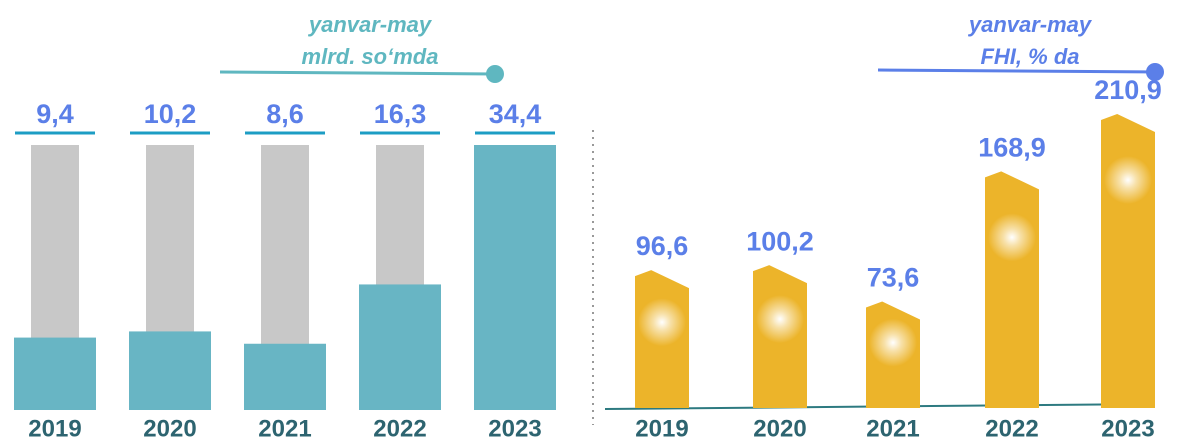 Image resolution: width=1182 pixels, height=441 pixels. Describe the element at coordinates (285, 114) in the screenshot. I see `value-label: 8,6` at that location.